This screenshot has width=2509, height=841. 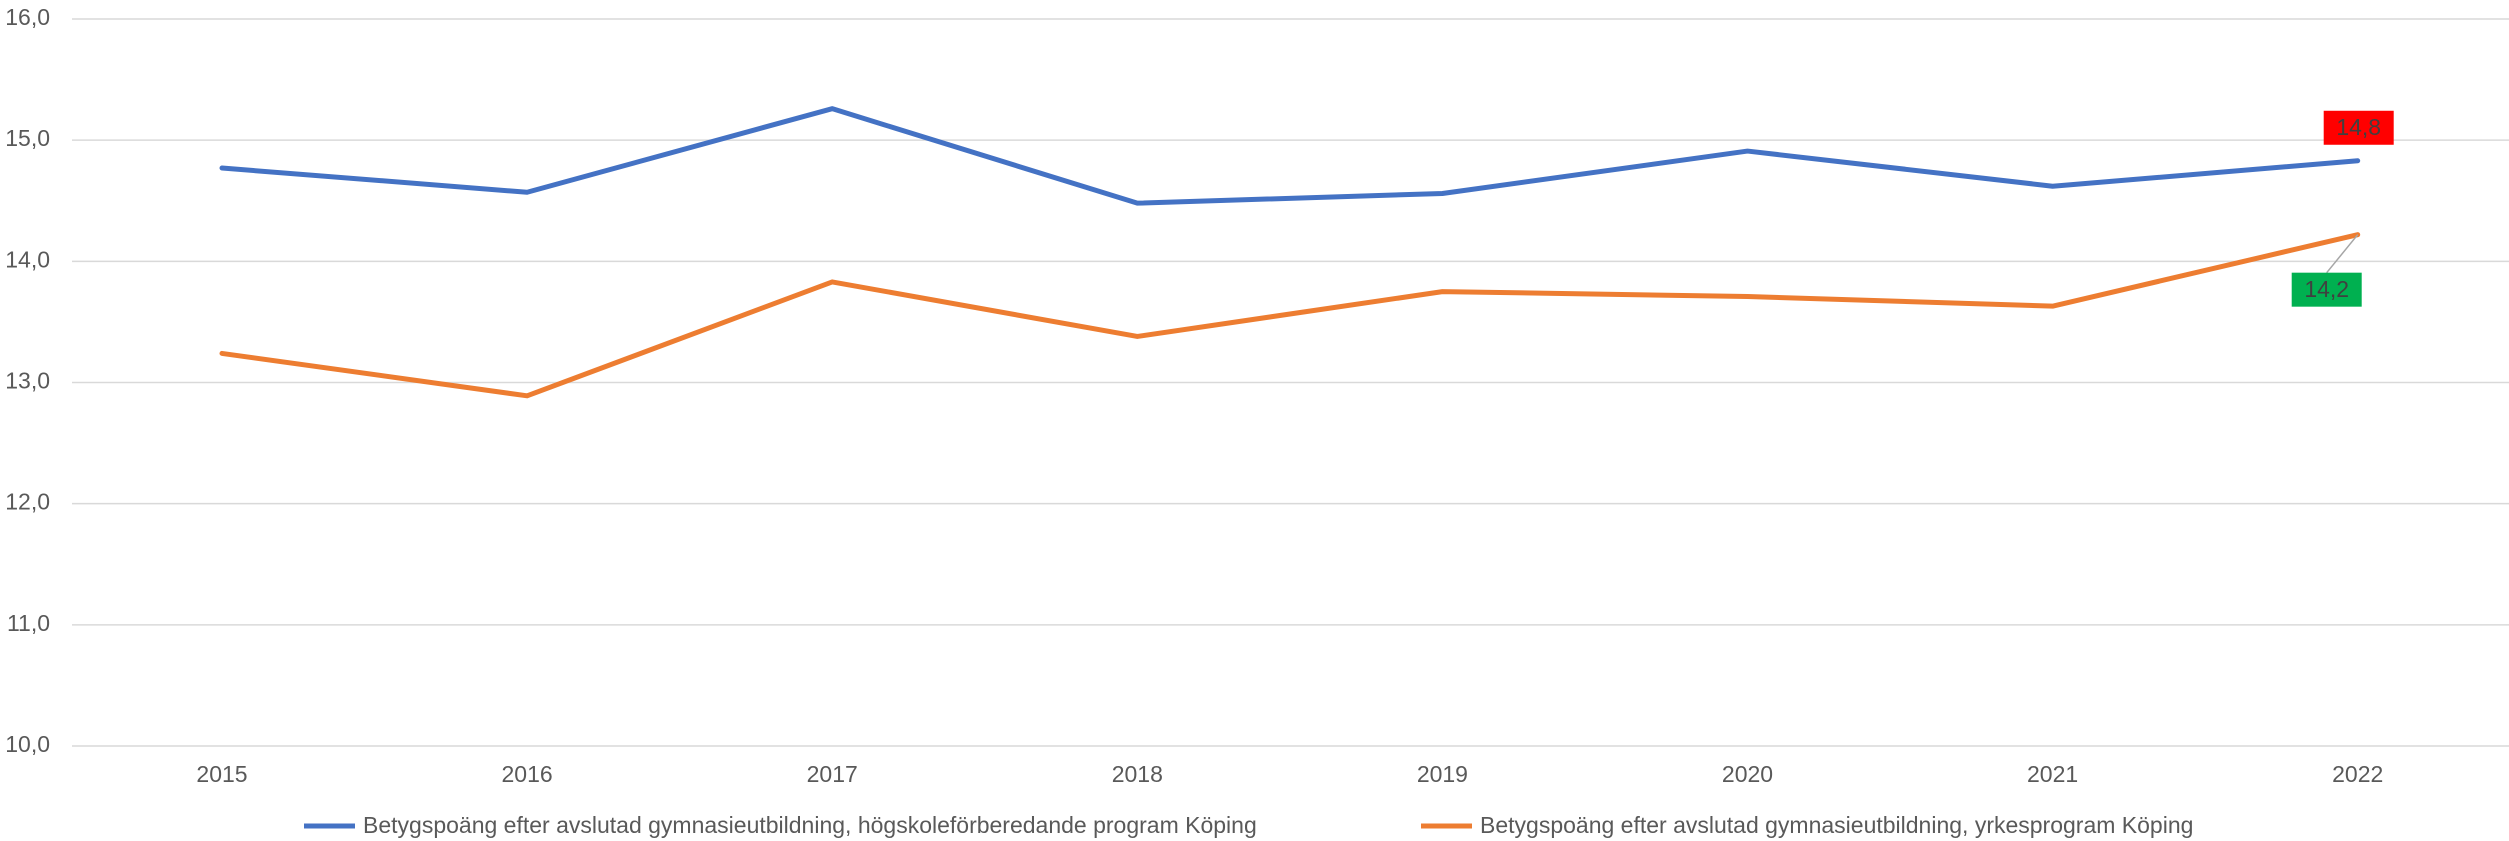 What do you see at coordinates (2052, 774) in the screenshot?
I see `x-tick-label: 2021` at bounding box center [2052, 774].